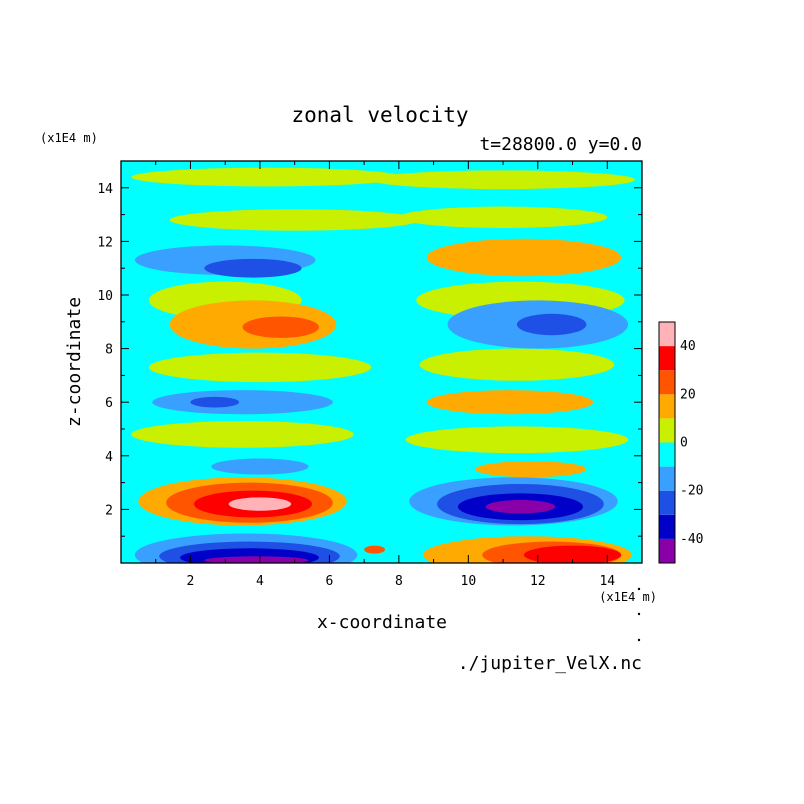 Image resolution: width=804 pixels, height=804 pixels. Describe the element at coordinates (379, 115) in the screenshot. I see `chart-title: zonal velocity` at that location.